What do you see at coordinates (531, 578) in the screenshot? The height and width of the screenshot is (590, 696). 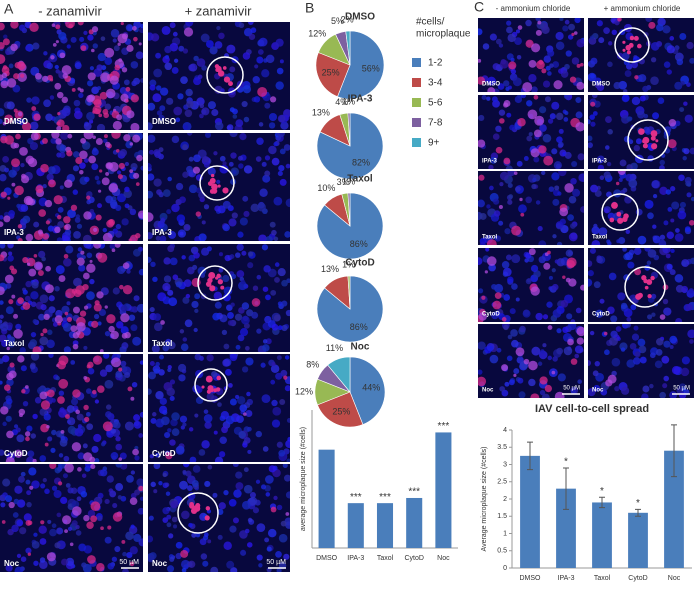 I see `x-tick-label: DMSO` at bounding box center [531, 578].